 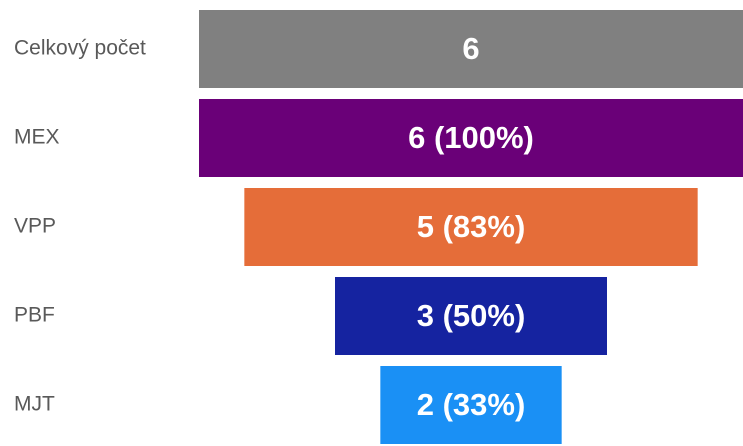 What do you see at coordinates (34, 315) in the screenshot?
I see `category-label: PBF` at bounding box center [34, 315].